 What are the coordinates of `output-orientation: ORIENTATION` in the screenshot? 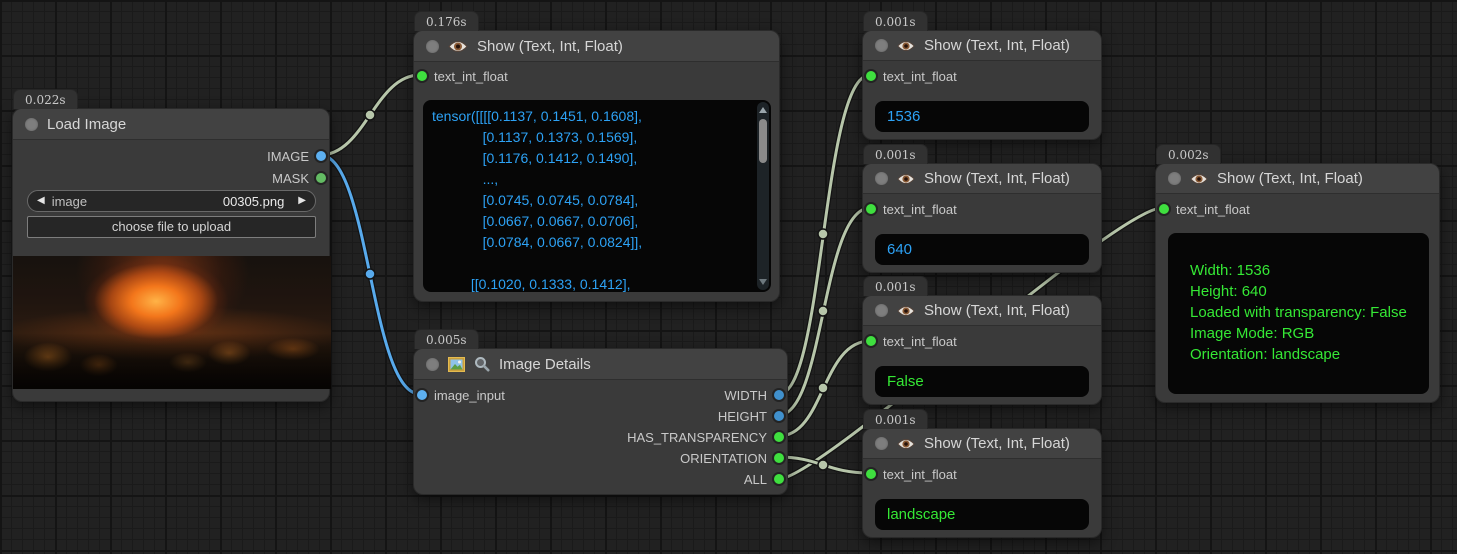 It's located at (732, 458).